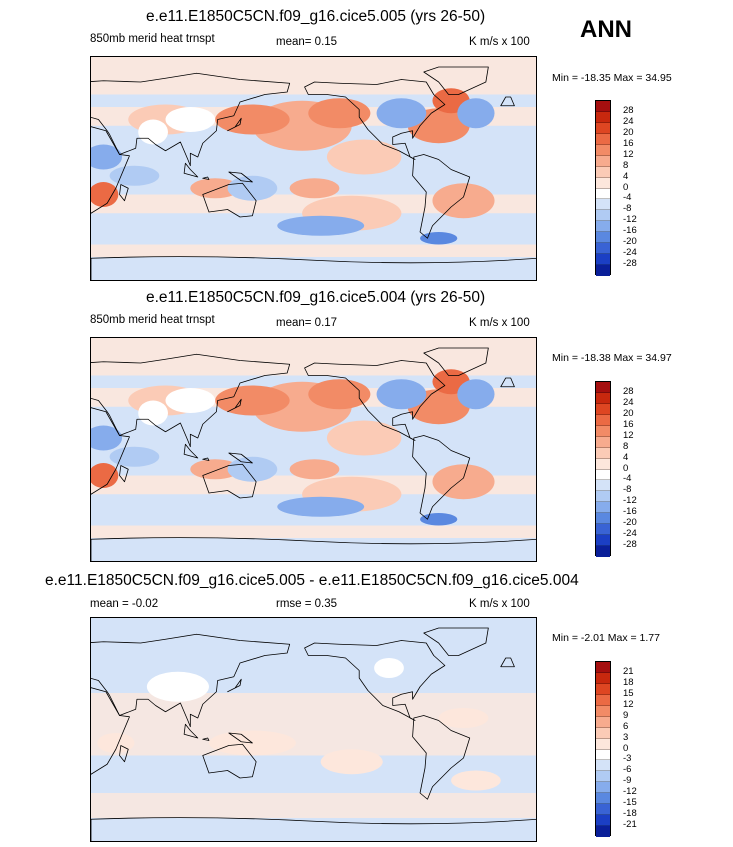 The width and height of the screenshot is (733, 847). I want to click on panel-2-units-label: K m/s x 100, so click(499, 323).